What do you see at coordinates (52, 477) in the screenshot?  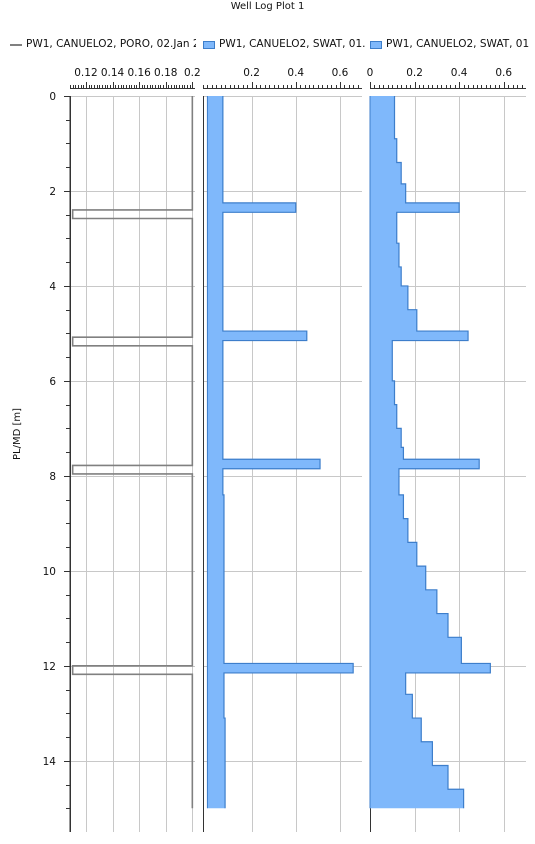 I see `y-tick-label: 8` at bounding box center [52, 477].